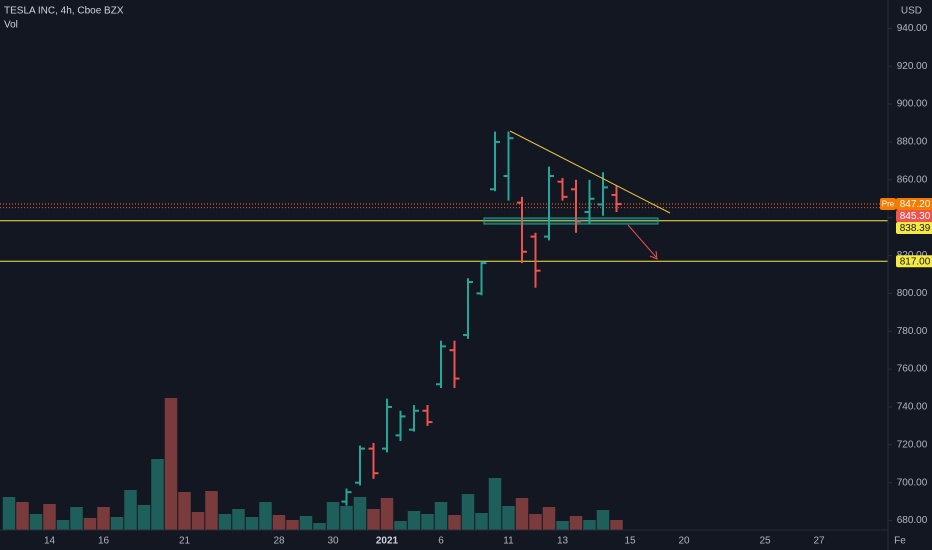 The height and width of the screenshot is (550, 932). What do you see at coordinates (387, 541) in the screenshot?
I see `x-tick-label: 2021` at bounding box center [387, 541].